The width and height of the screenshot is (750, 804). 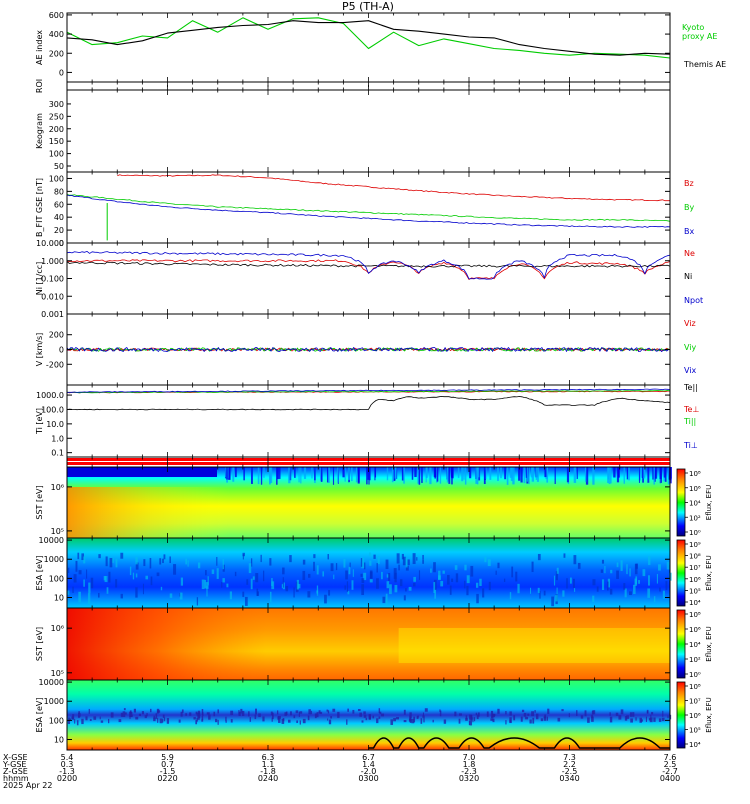 I want to click on ytick-label-esa_e: 1000, so click(x=54, y=559).